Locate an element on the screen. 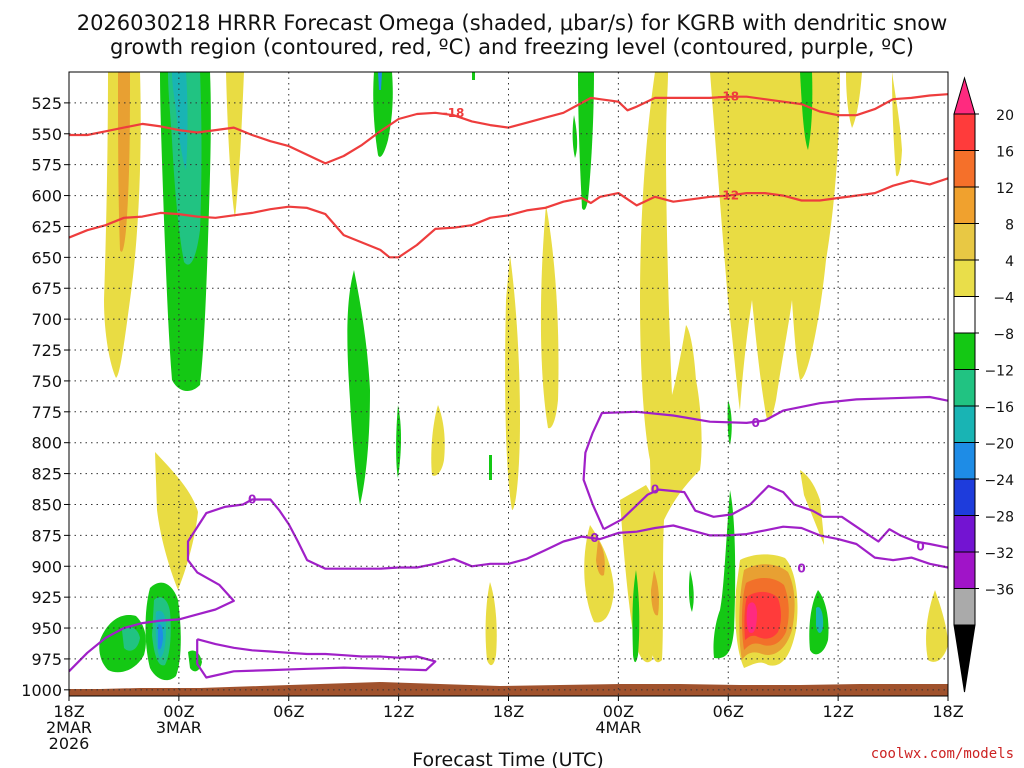 This screenshot has width=1024, height=768. credit-text: coolwx.com/models is located at coordinates (942, 754).